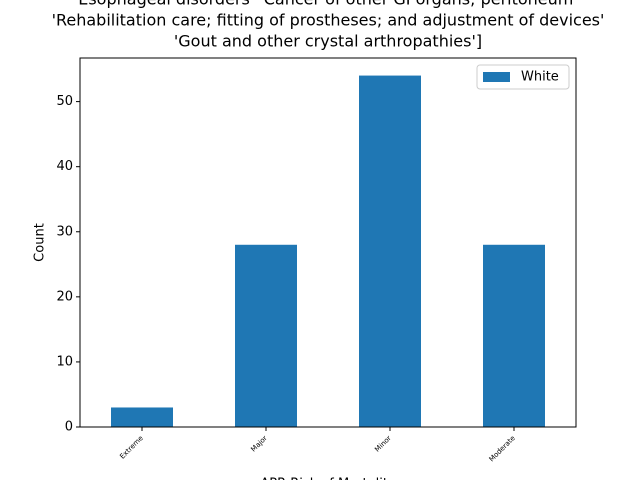 The height and width of the screenshot is (480, 640). Describe the element at coordinates (64, 231) in the screenshot. I see `y-tick-label: 30` at that location.